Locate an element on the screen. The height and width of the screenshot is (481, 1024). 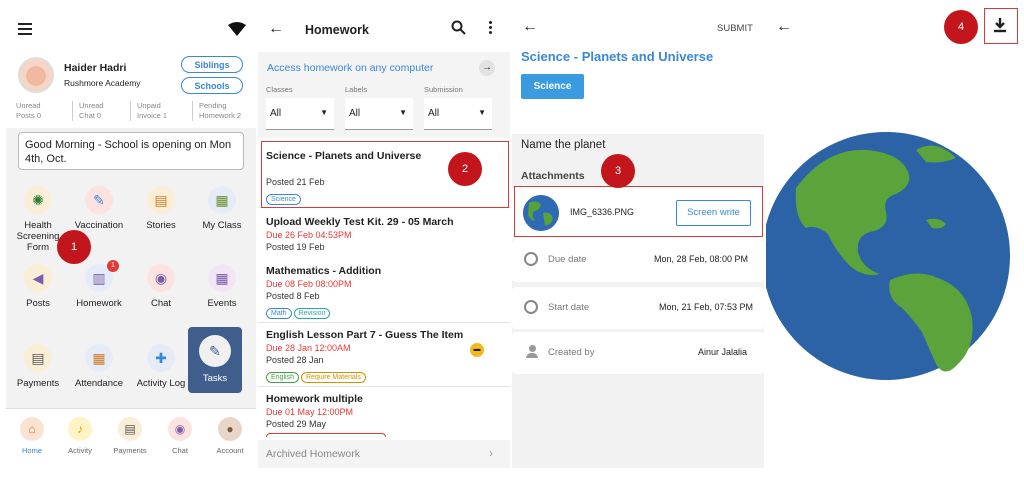
nav-payments: ▤ Payments is located at coordinates (130, 436).